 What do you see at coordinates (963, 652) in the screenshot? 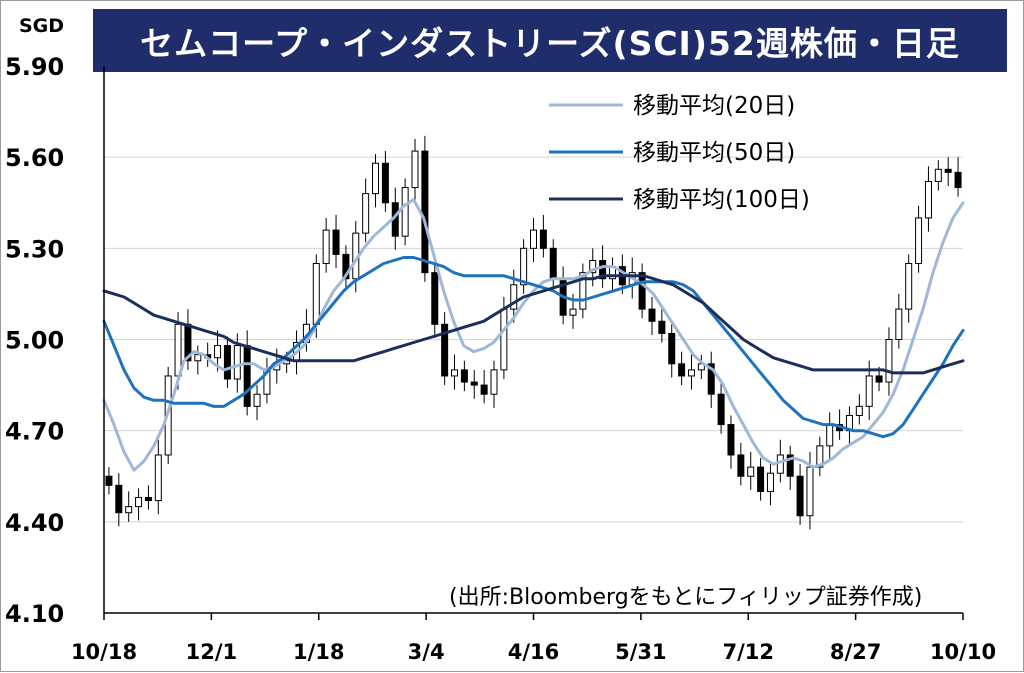
I see `x-tick-label: 10/10` at bounding box center [963, 652].